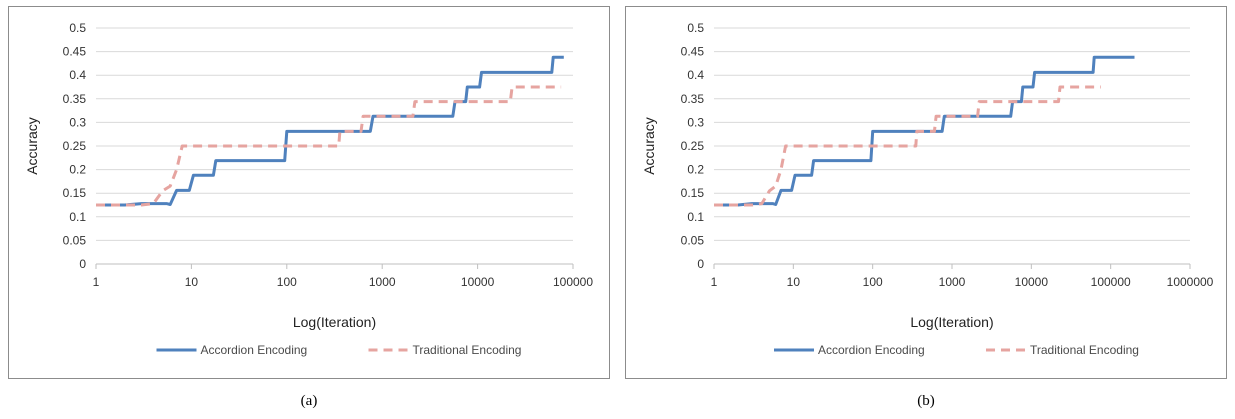 This screenshot has width=1235, height=419. What do you see at coordinates (926, 401) in the screenshot?
I see `caption-b: (b)` at bounding box center [926, 401].